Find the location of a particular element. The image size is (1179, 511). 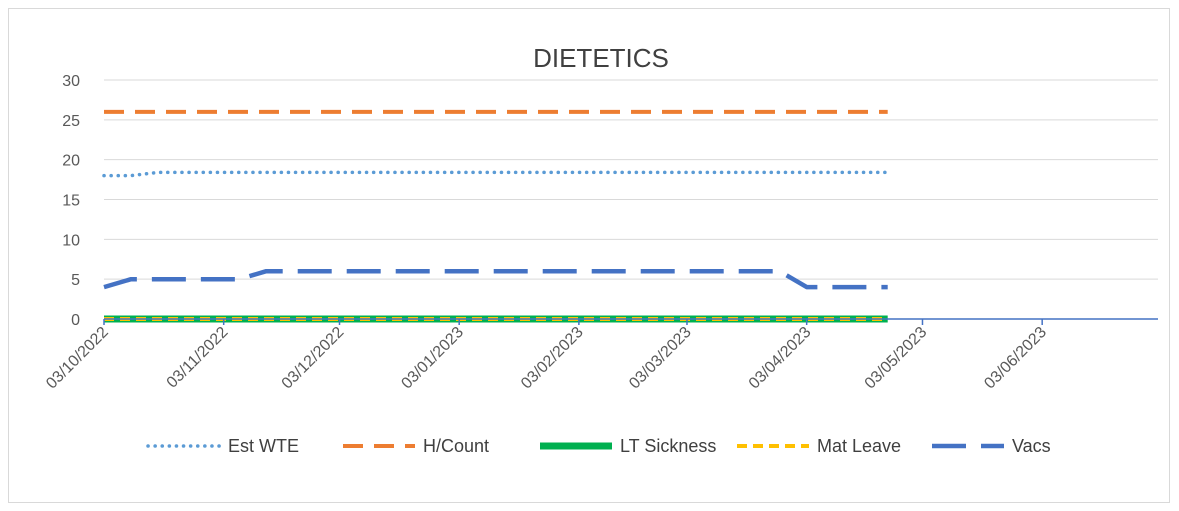

legend-label-mat-leave: Mat Leave is located at coordinates (859, 446).